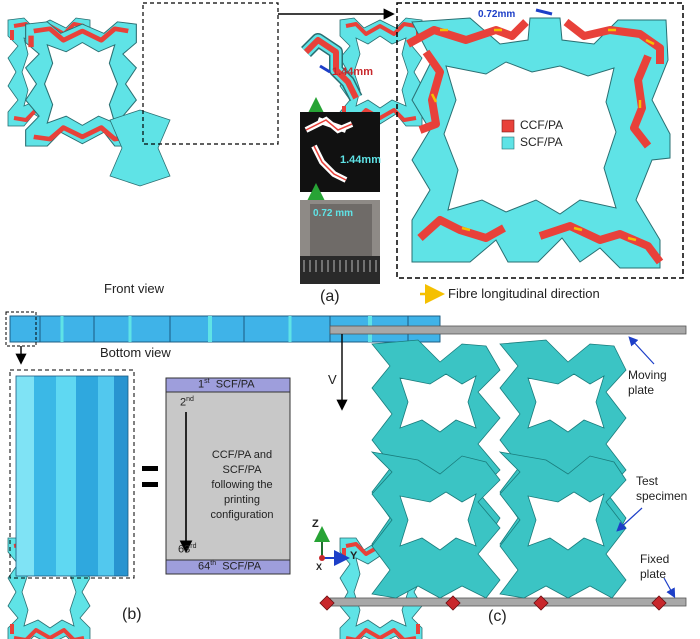 This screenshot has height=639, width=700. I want to click on layer-top-label: 64th SCF/PA, so click(229, 566).